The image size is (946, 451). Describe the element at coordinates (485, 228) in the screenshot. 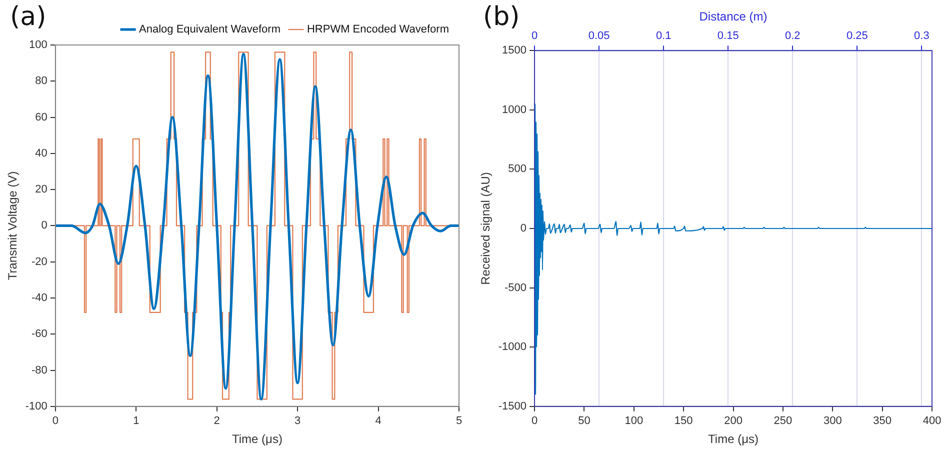

I see `y-axis-title: Received signal (AU)` at that location.